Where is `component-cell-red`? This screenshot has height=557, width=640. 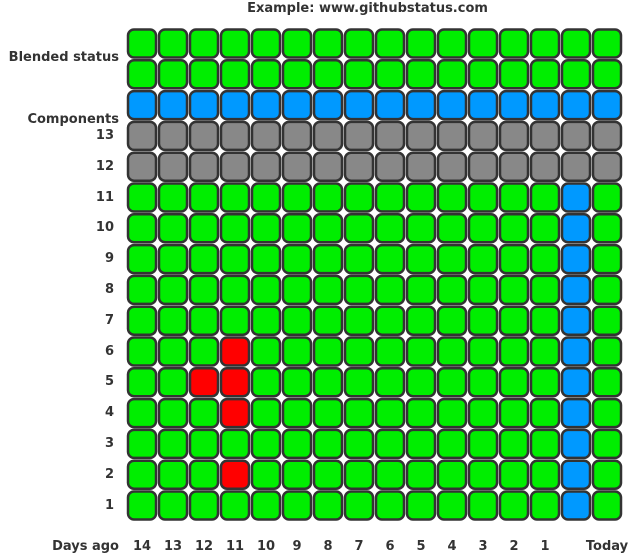
component-cell-red is located at coordinates (235, 413).